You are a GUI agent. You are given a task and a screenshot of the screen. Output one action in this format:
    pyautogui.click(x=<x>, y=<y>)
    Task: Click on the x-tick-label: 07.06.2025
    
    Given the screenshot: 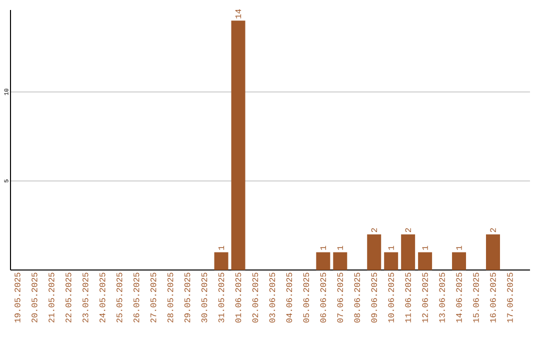 What is the action you would take?
    pyautogui.click(x=340, y=297)
    